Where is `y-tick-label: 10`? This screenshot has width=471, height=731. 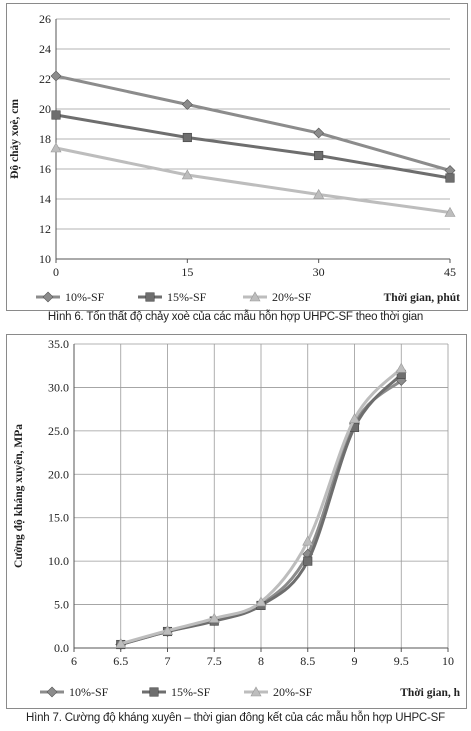
y-tick-label: 10 is located at coordinates (45, 259).